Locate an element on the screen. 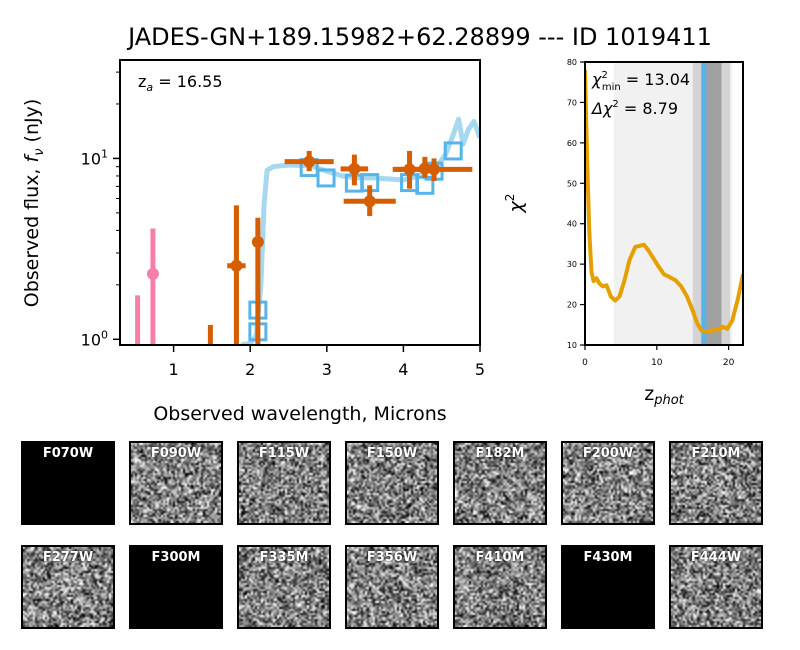 This screenshot has height=650, width=800. chi2-x-axis: 0 10 20 is located at coordinates (658, 356).